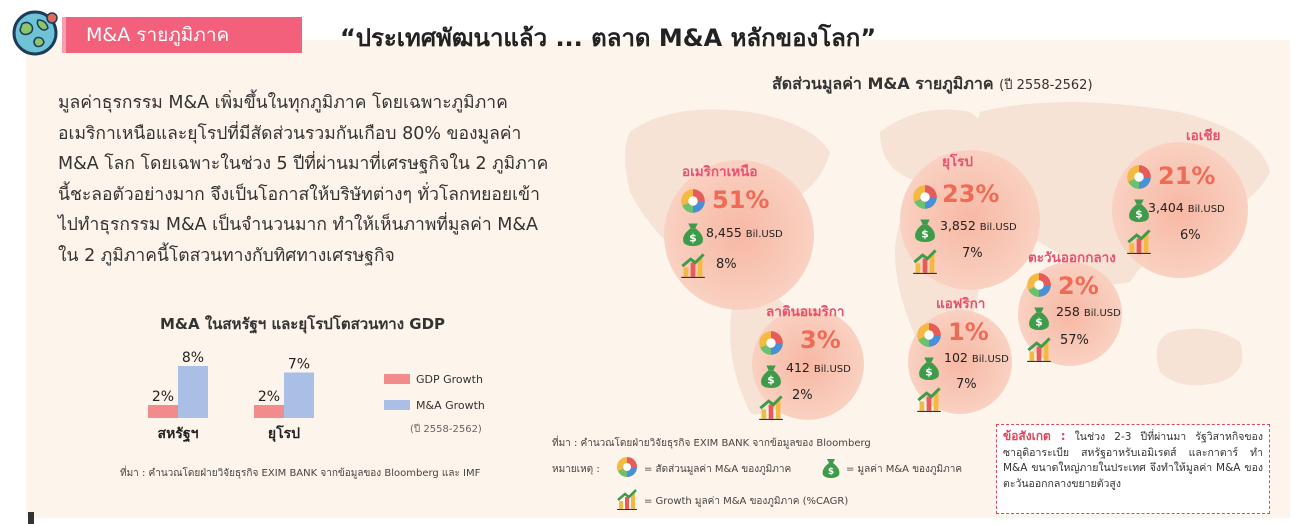 Image resolution: width=1304 pixels, height=524 pixels. Describe the element at coordinates (802, 395) in the screenshot. I see `region-growth: 2%` at that location.